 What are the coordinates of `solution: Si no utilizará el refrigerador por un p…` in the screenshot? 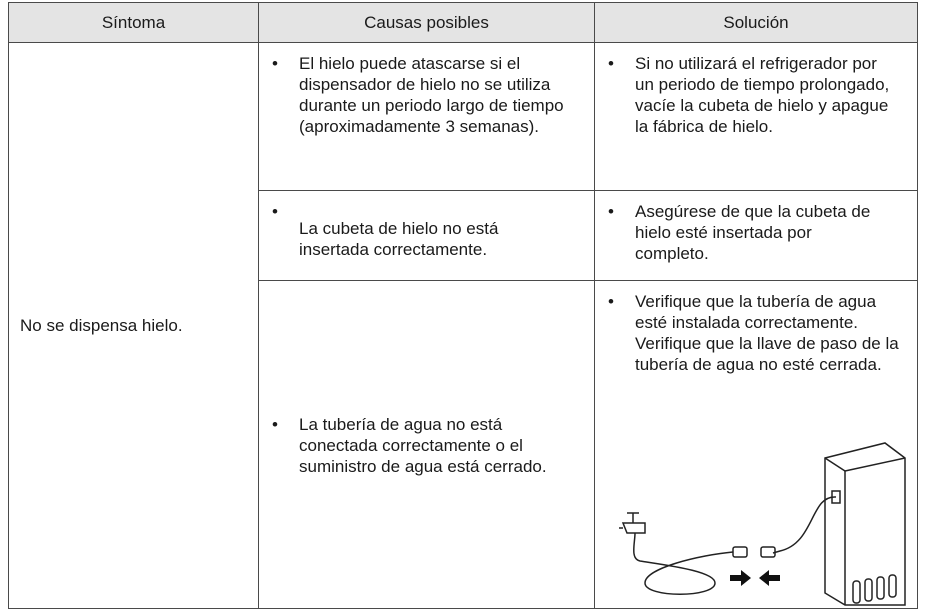 It's located at (756, 94).